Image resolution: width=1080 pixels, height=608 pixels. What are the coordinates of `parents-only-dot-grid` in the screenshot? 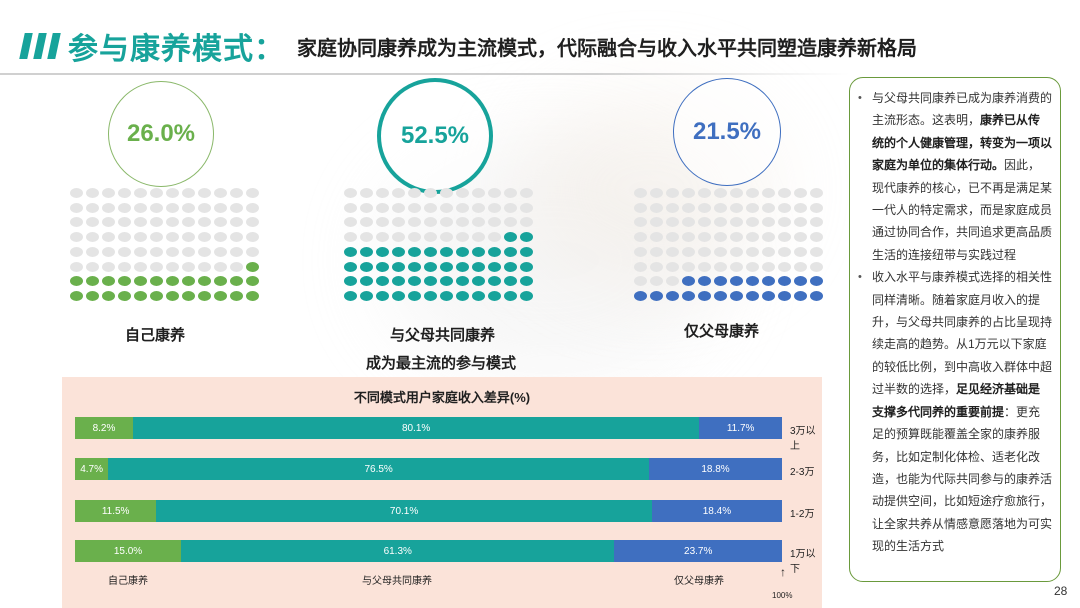 It's located at (729, 248).